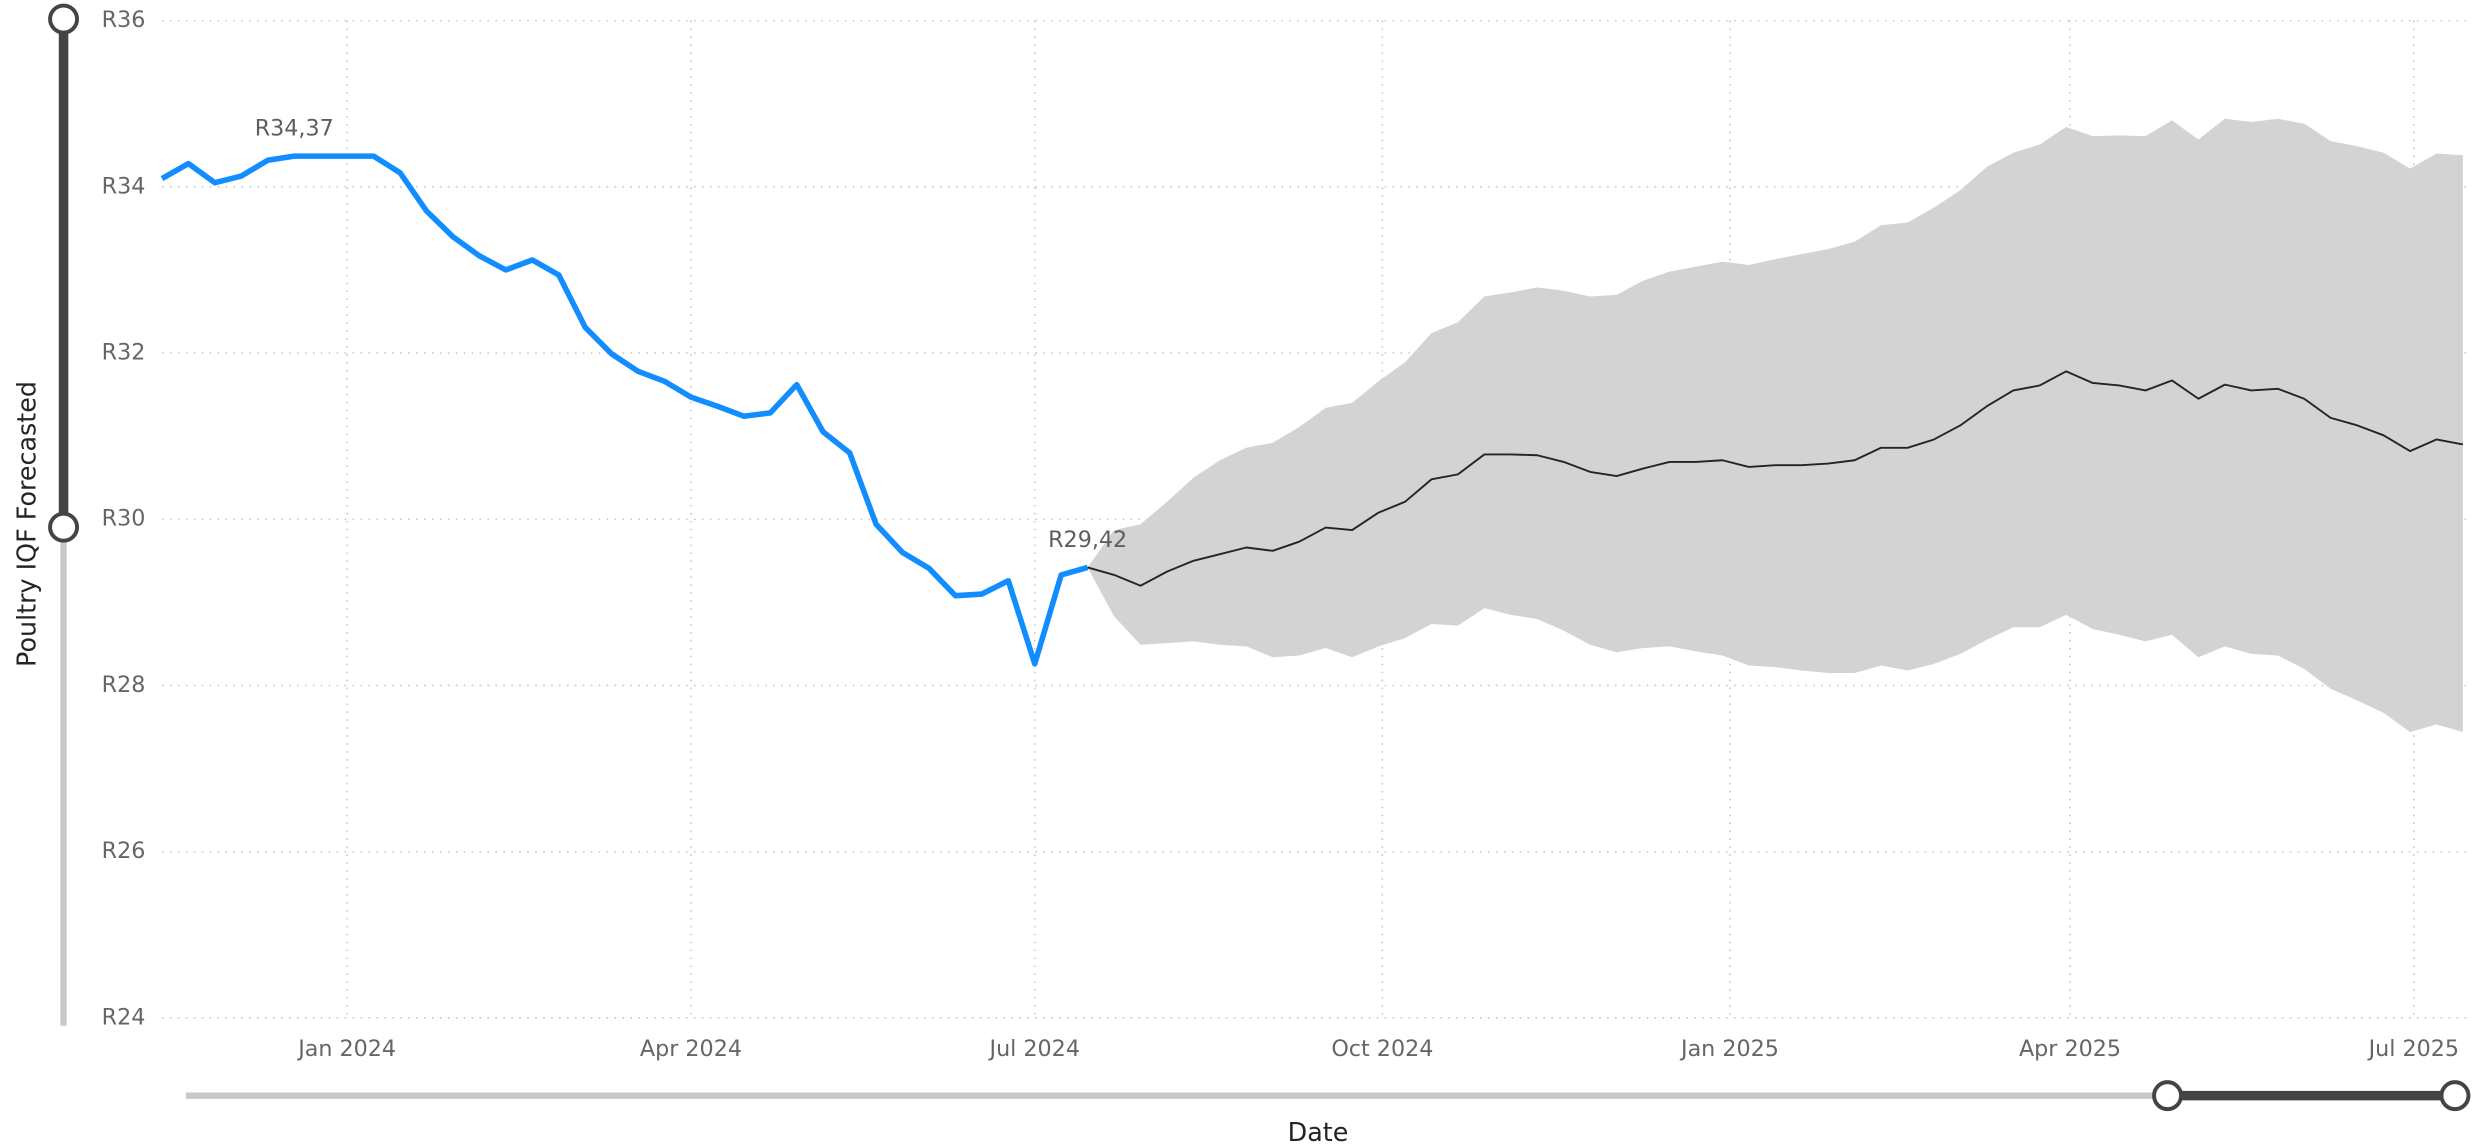 The image size is (2482, 1146). Describe the element at coordinates (2413, 1049) in the screenshot. I see `x-tick-label: Jul 2025` at that location.